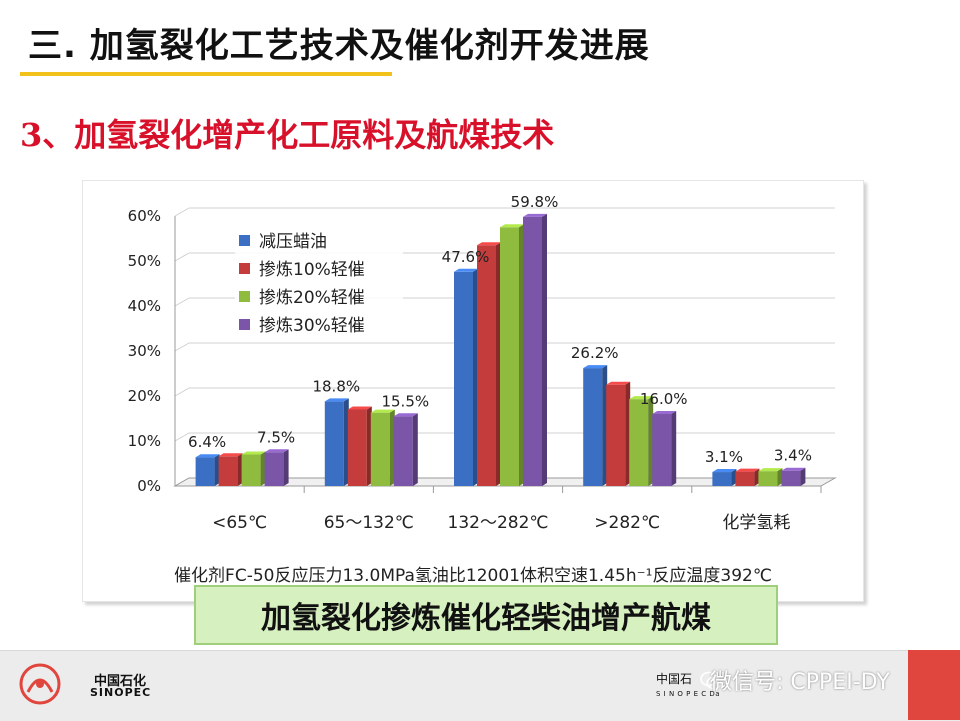 The width and height of the screenshot is (960, 721). Describe the element at coordinates (144, 261) in the screenshot. I see `y-tick-label: 50%` at that location.